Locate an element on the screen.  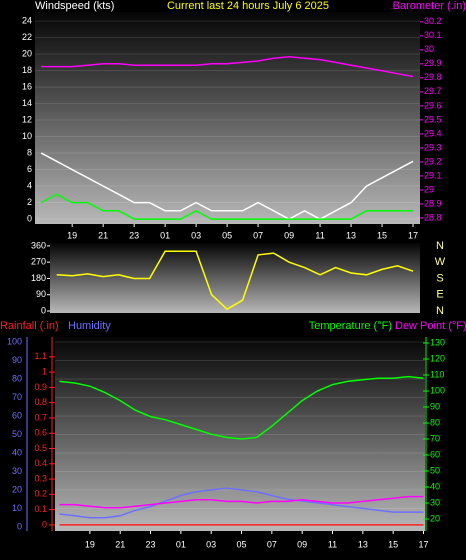
y2-tick-label: 28.8 is located at coordinates (433, 217).